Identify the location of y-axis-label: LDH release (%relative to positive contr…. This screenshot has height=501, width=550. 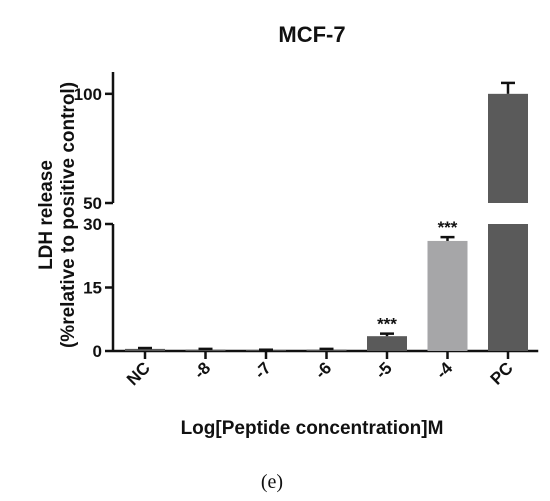
(57, 215).